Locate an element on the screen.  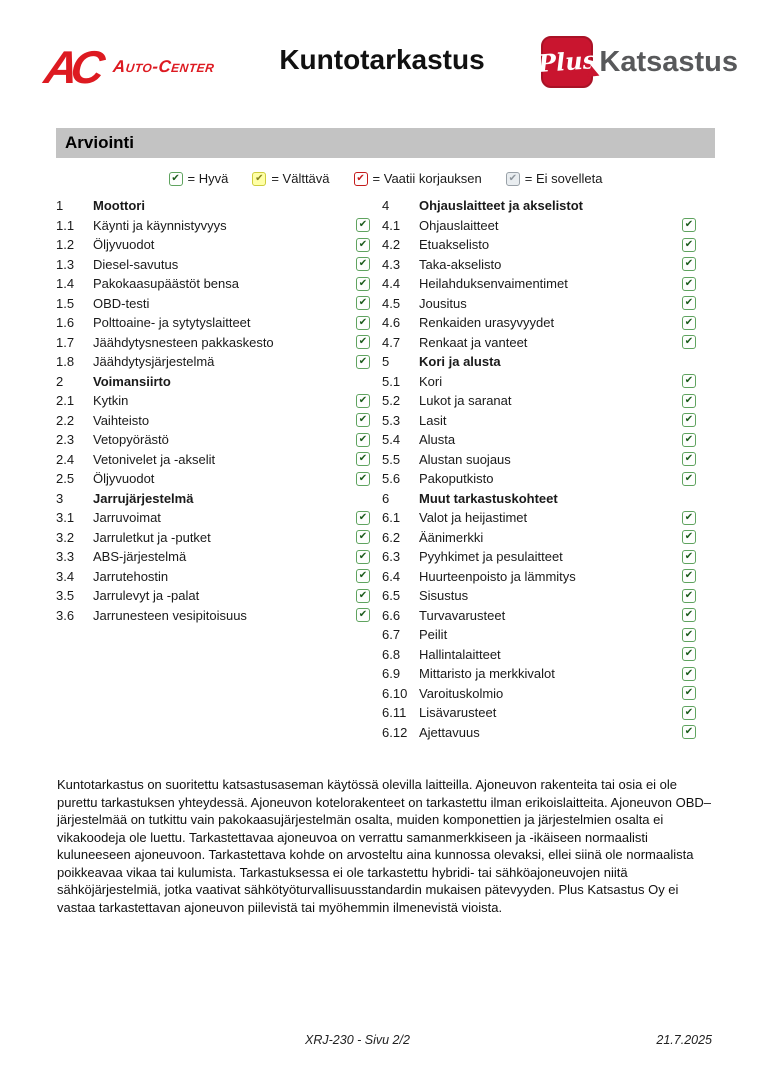
item-label: Alustan suojaus is located at coordinates (465, 459).